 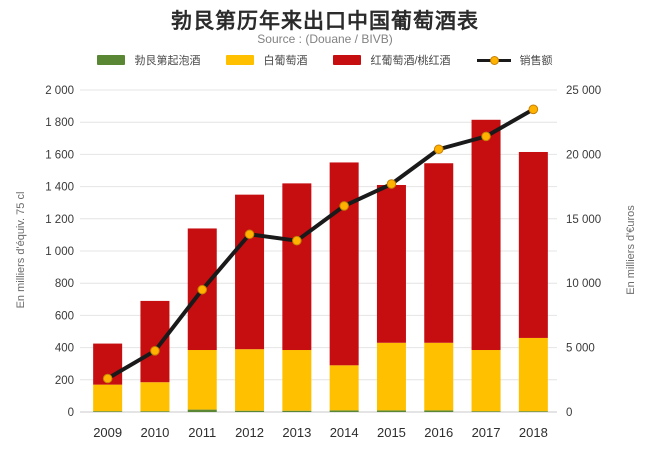 I want to click on svg-text: 10 000, so click(x=583, y=284).